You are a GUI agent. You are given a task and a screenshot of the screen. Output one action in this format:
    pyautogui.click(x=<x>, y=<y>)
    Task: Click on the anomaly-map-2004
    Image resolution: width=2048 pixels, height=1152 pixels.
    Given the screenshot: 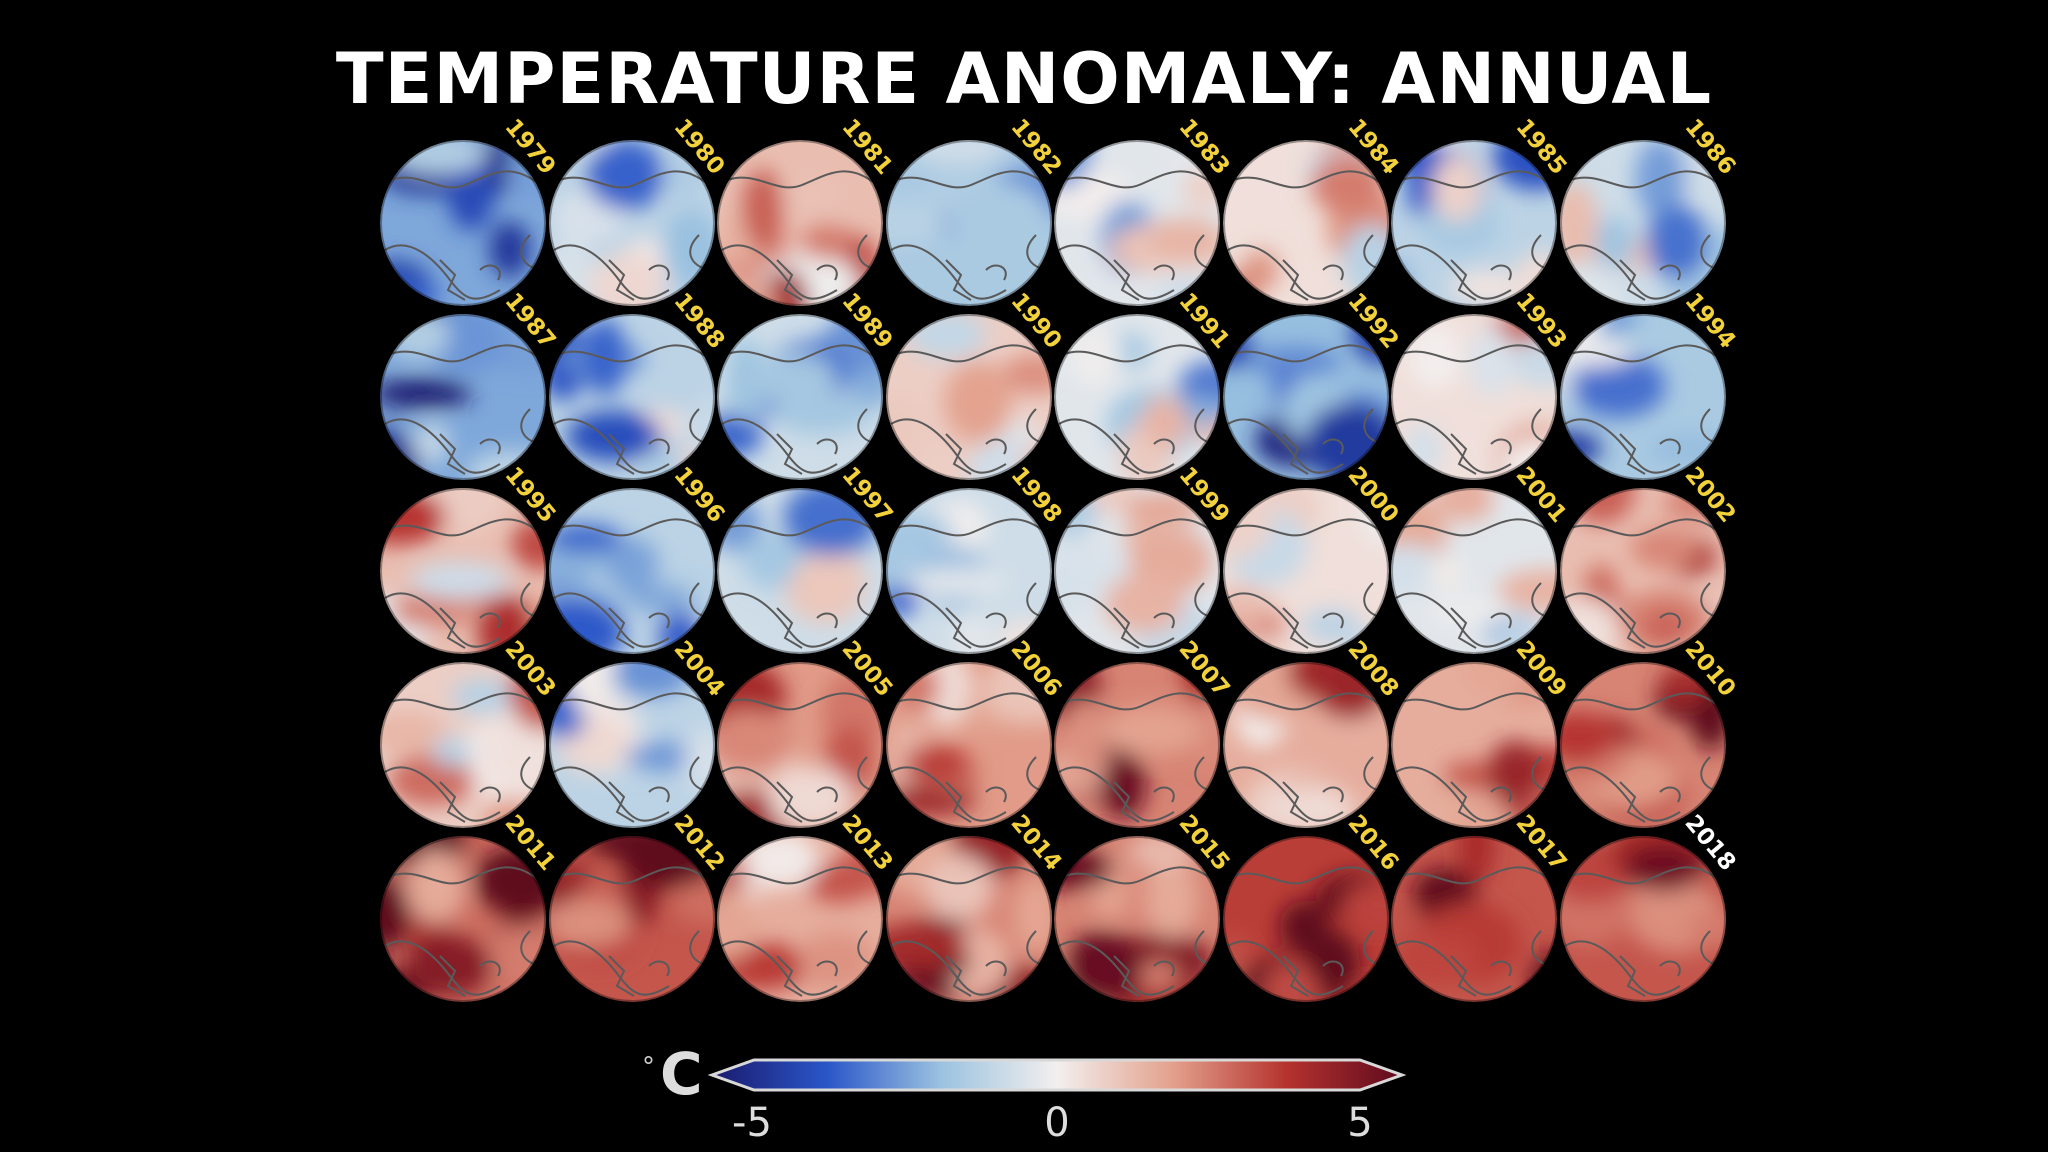 What is the action you would take?
    pyautogui.click(x=632, y=745)
    